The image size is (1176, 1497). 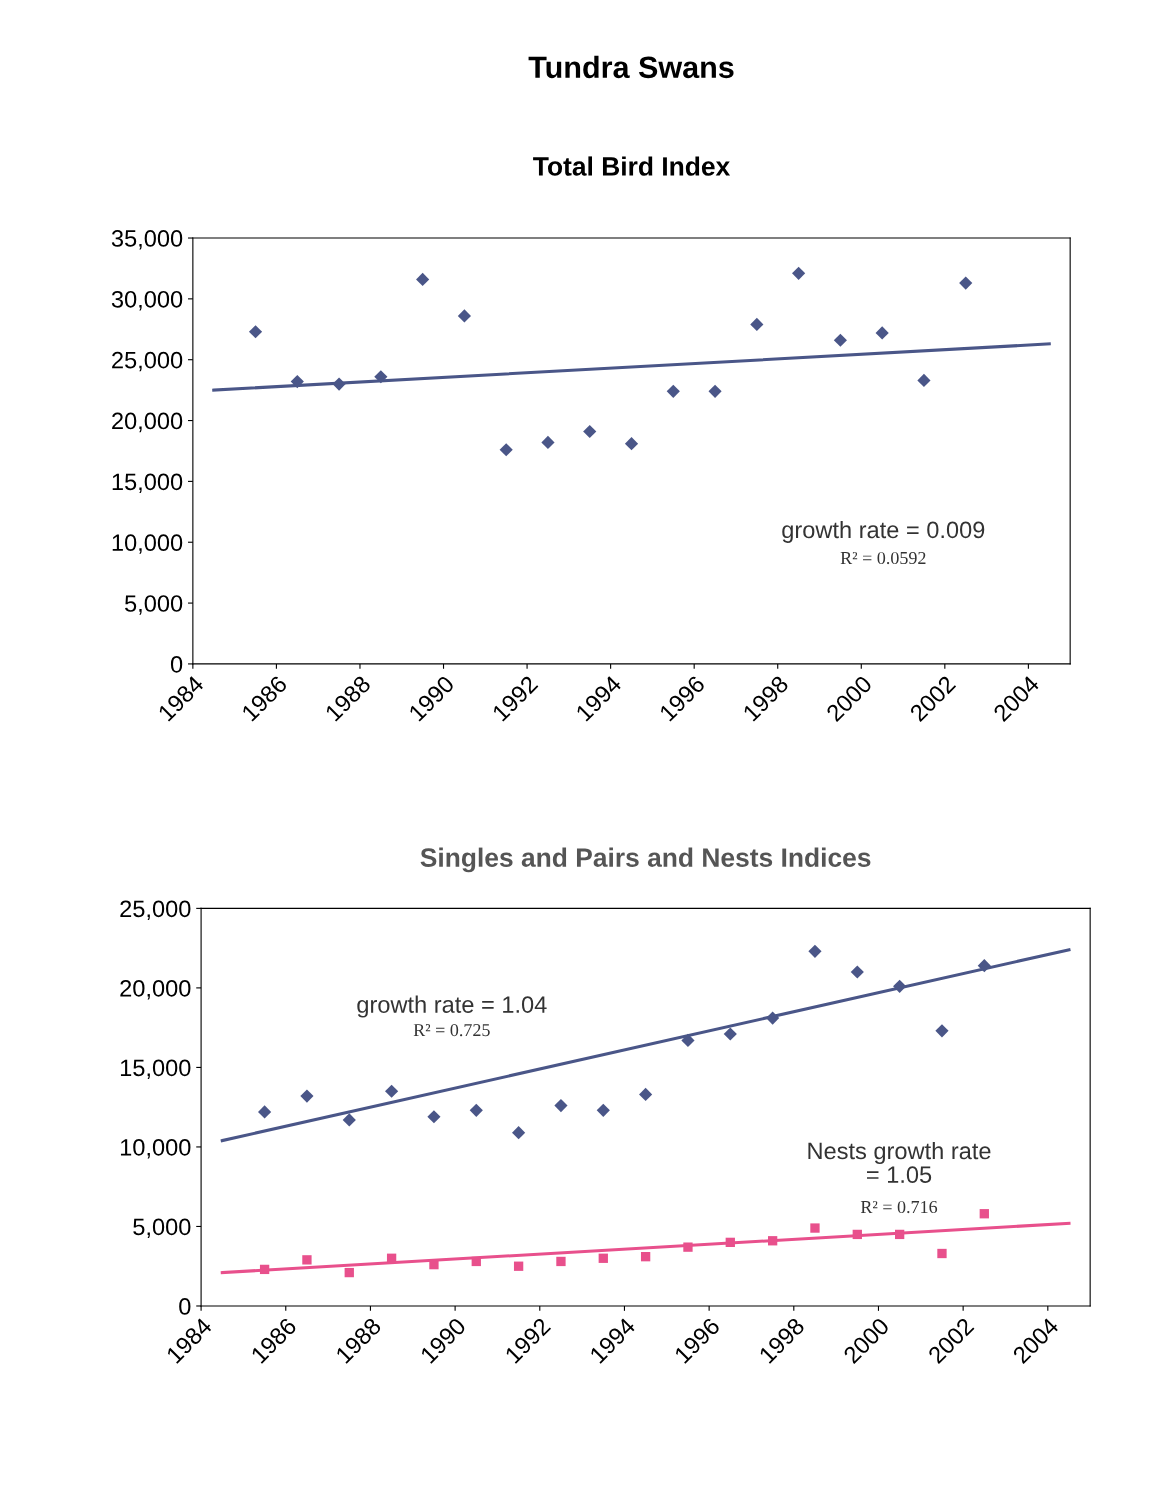 What do you see at coordinates (147, 300) in the screenshot?
I see `y-tick-label: 30,000` at bounding box center [147, 300].